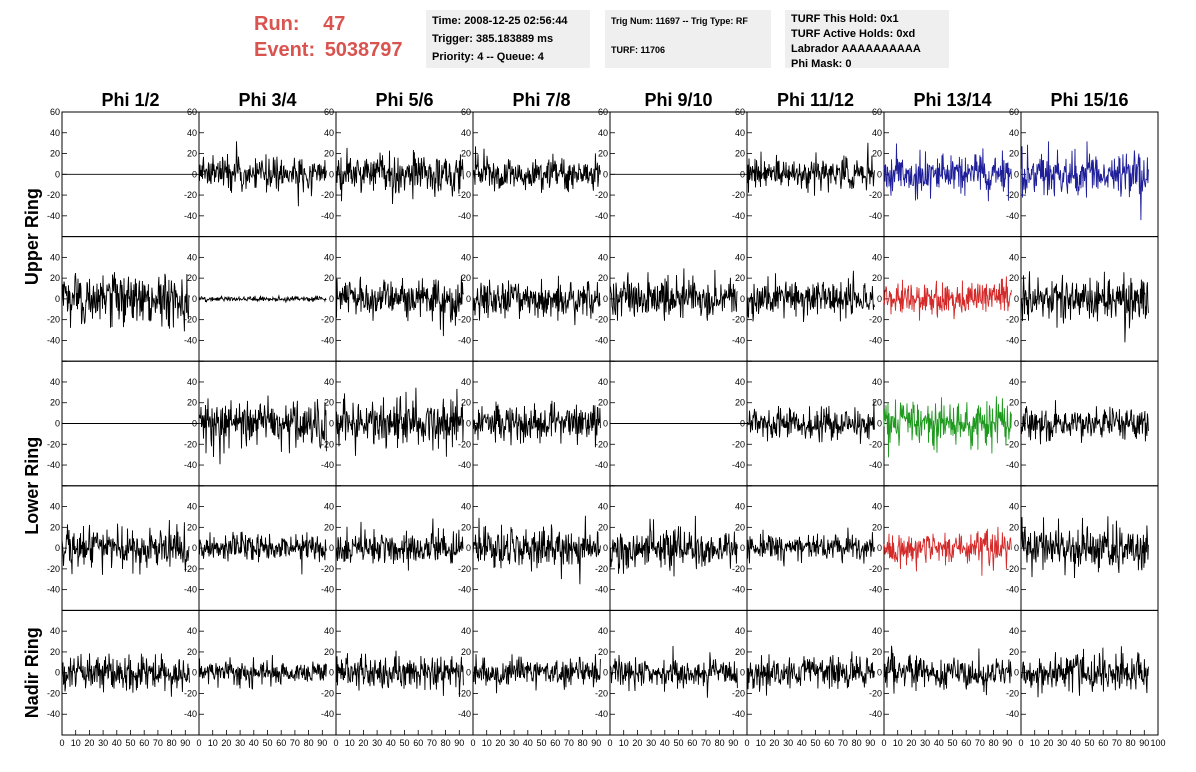  Describe the element at coordinates (733, 743) in the screenshot. I see `x-tick-label-c4-9: 90` at that location.